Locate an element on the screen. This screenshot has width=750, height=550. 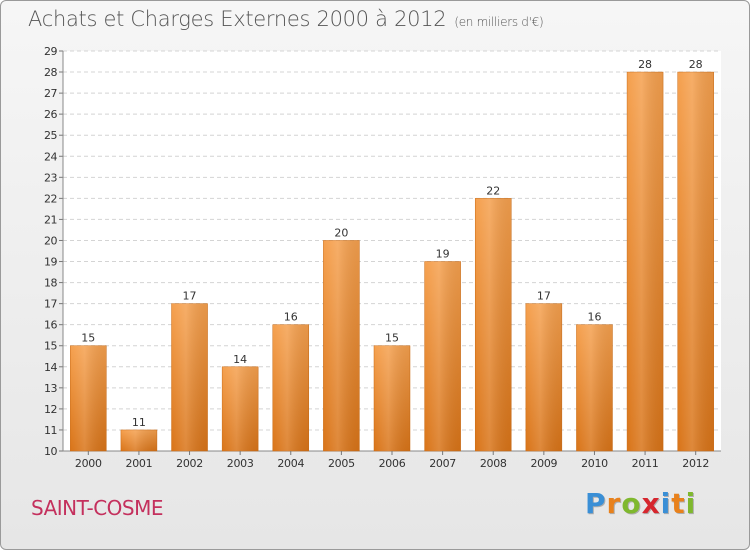
y-tick-label: 22 is located at coordinates (50, 198).